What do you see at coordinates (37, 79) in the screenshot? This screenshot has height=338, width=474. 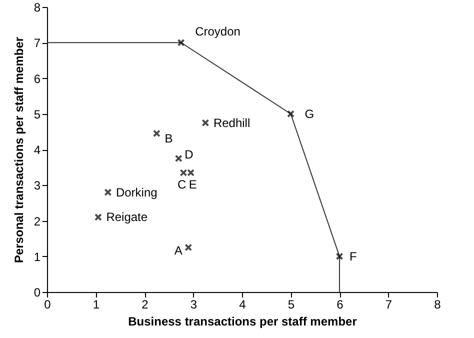 I see `y-tick-label: 6` at bounding box center [37, 79].